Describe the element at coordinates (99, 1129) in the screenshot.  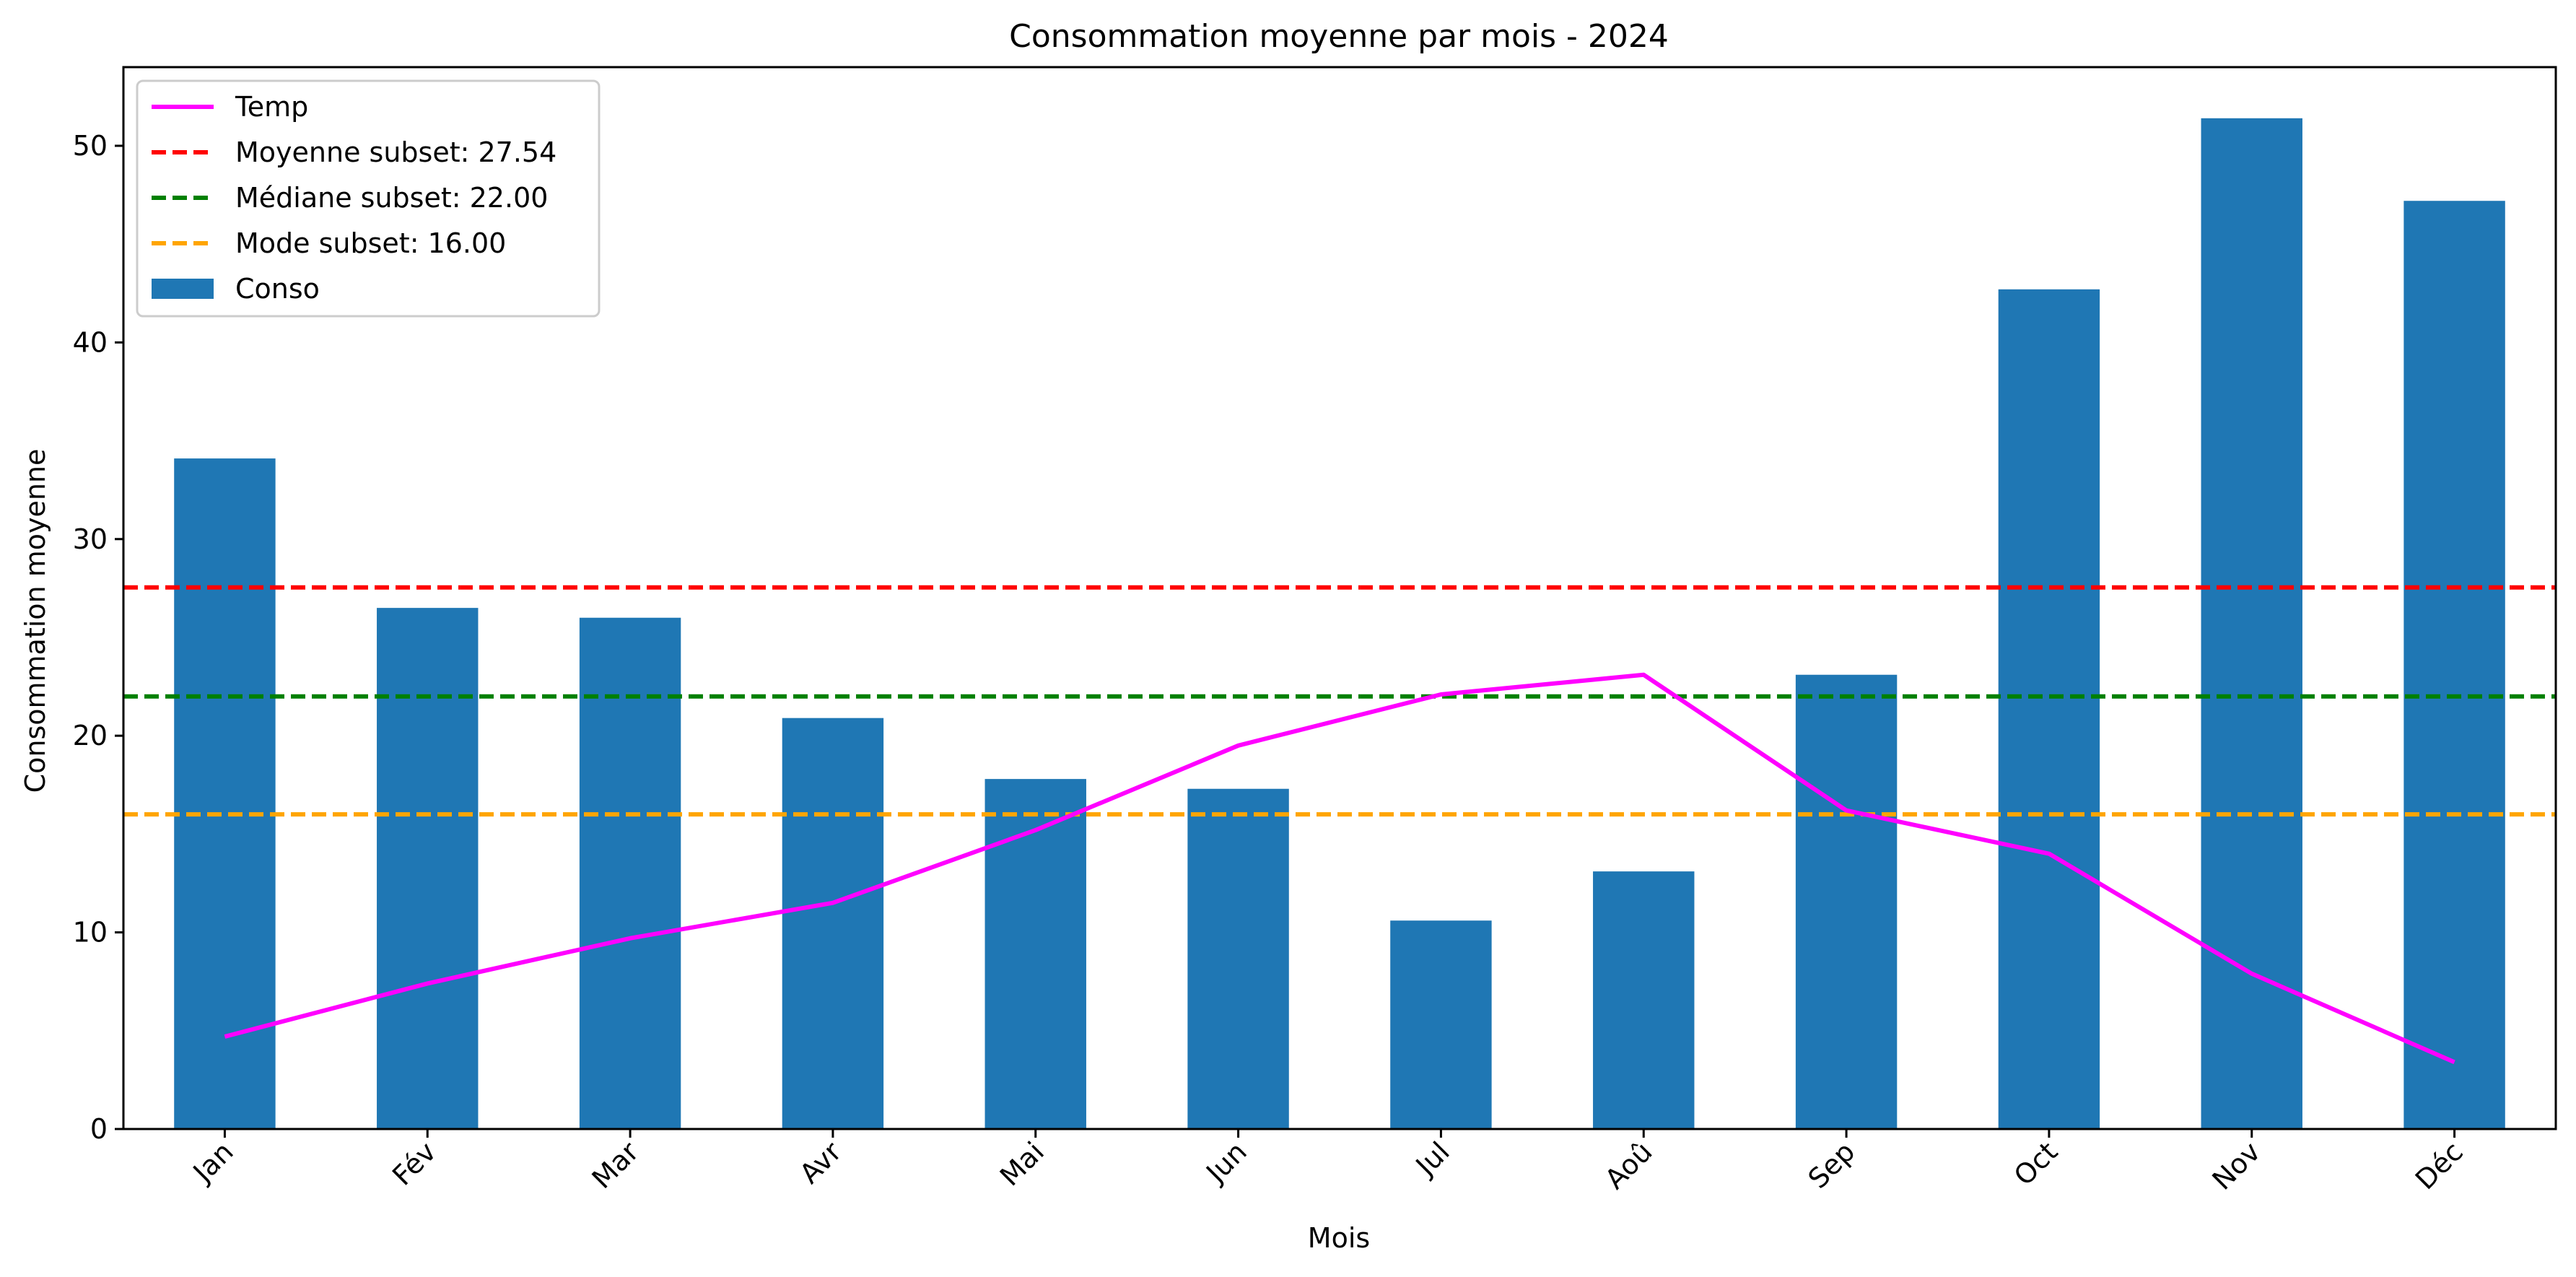
I see `y-tick-label-0: 0` at that location.